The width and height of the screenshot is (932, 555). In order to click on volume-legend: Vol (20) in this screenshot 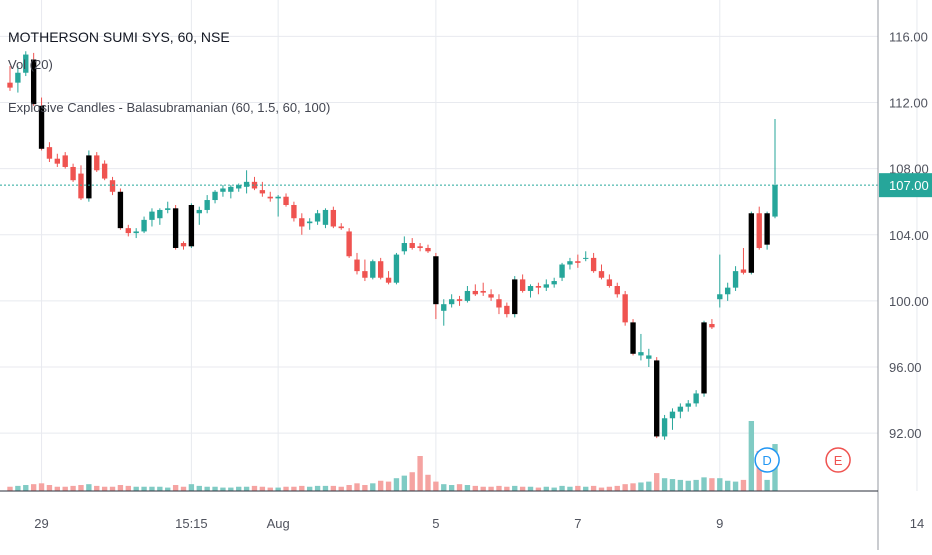, I will do `click(30, 64)`.